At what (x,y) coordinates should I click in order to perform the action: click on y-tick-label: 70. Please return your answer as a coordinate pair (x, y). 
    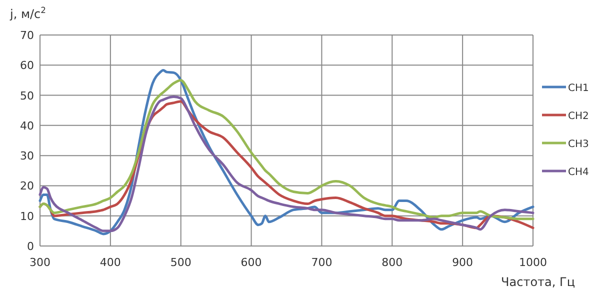
    Looking at the image, I should click on (27, 35).